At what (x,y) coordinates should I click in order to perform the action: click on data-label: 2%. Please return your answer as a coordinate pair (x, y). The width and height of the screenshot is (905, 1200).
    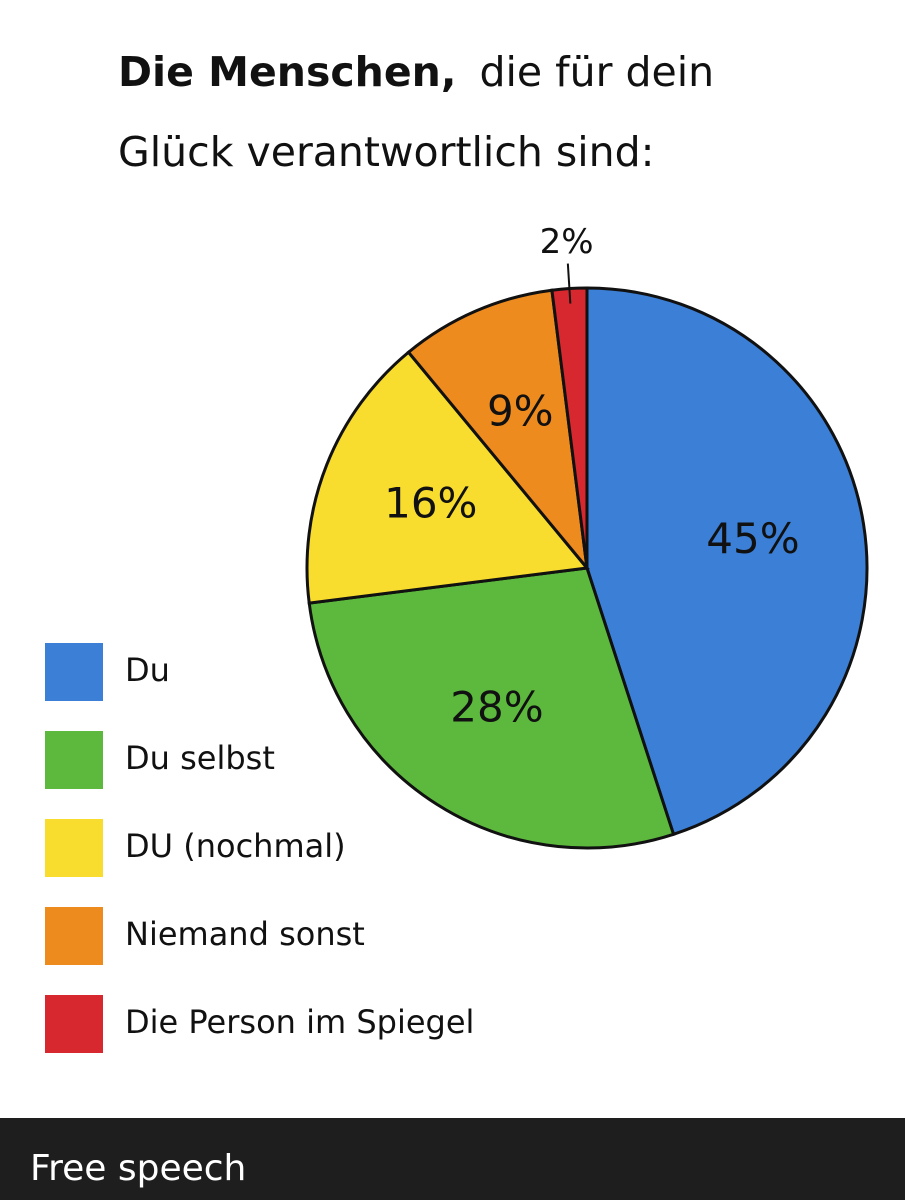
    Looking at the image, I should click on (567, 242).